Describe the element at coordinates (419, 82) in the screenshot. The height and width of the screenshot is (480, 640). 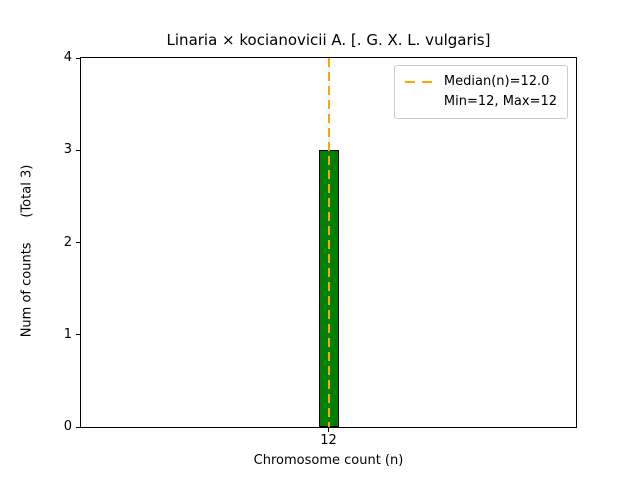
I see `median-line-legend-swatch` at that location.